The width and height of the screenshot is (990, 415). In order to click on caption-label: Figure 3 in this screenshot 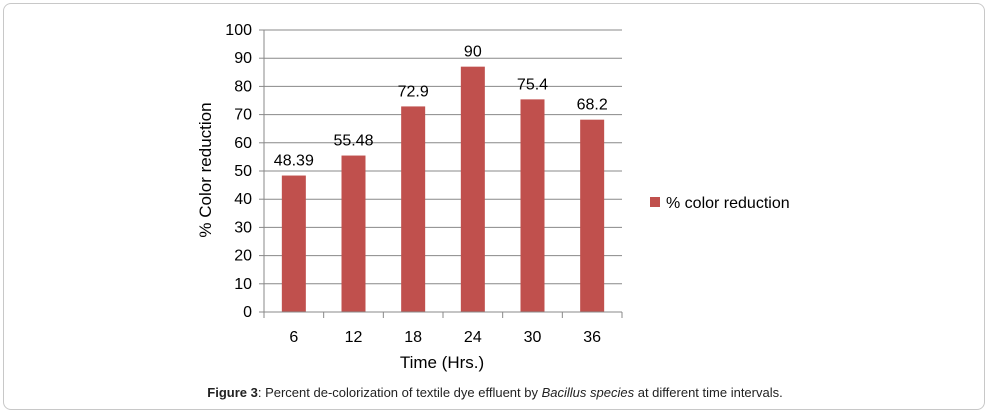, I will do `click(232, 392)`.